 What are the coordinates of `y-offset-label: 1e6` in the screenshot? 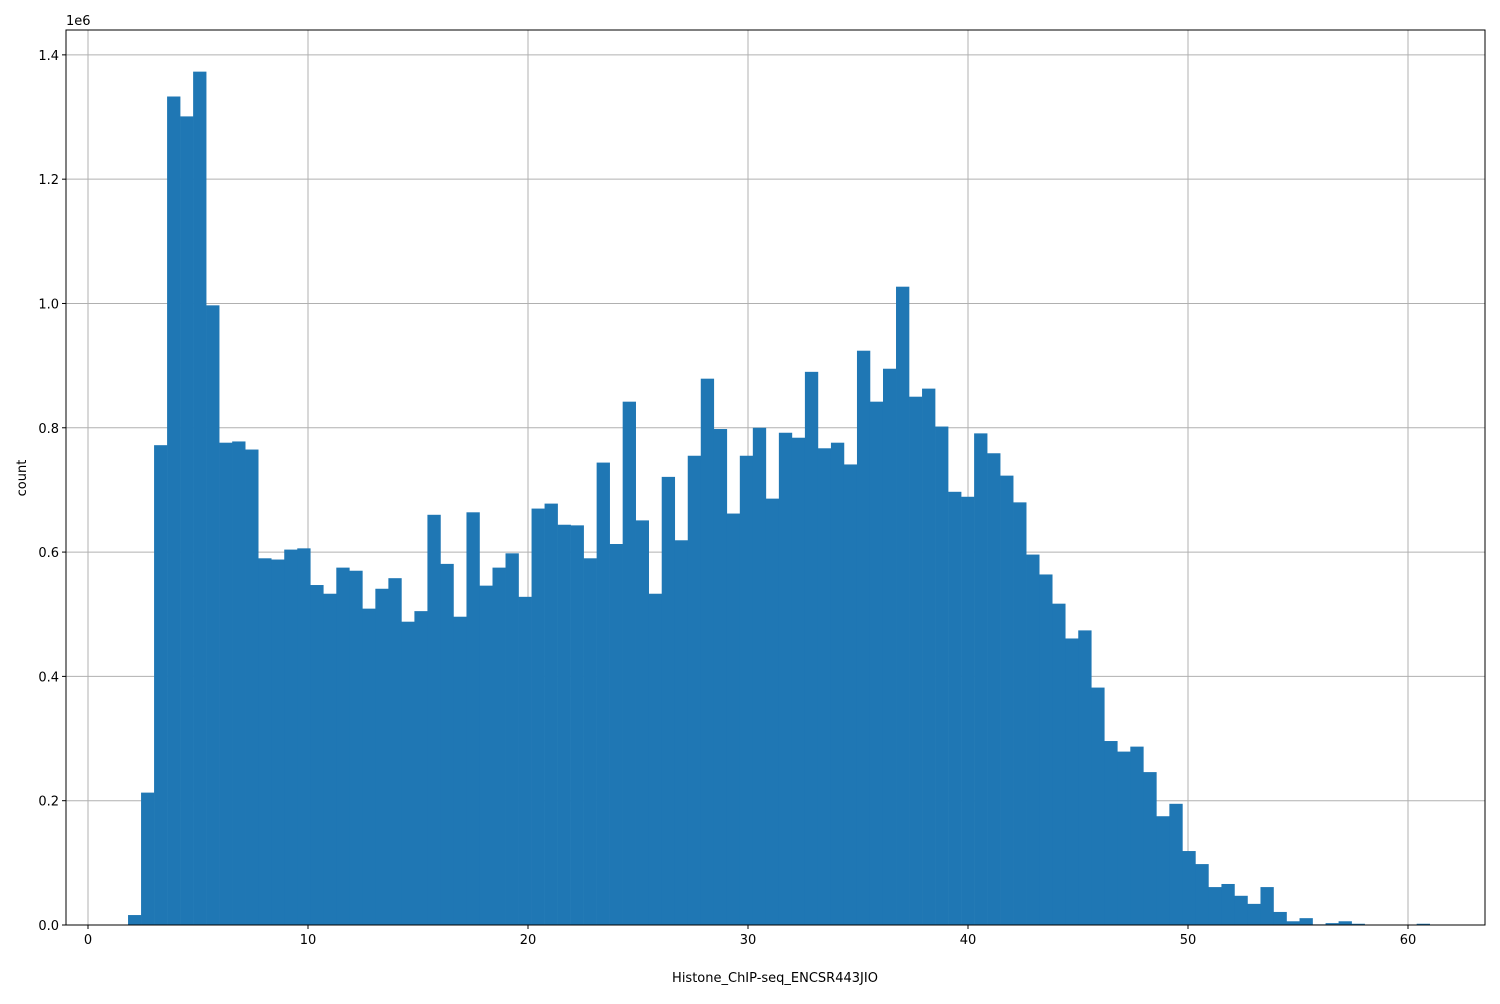 It's located at (78, 21).